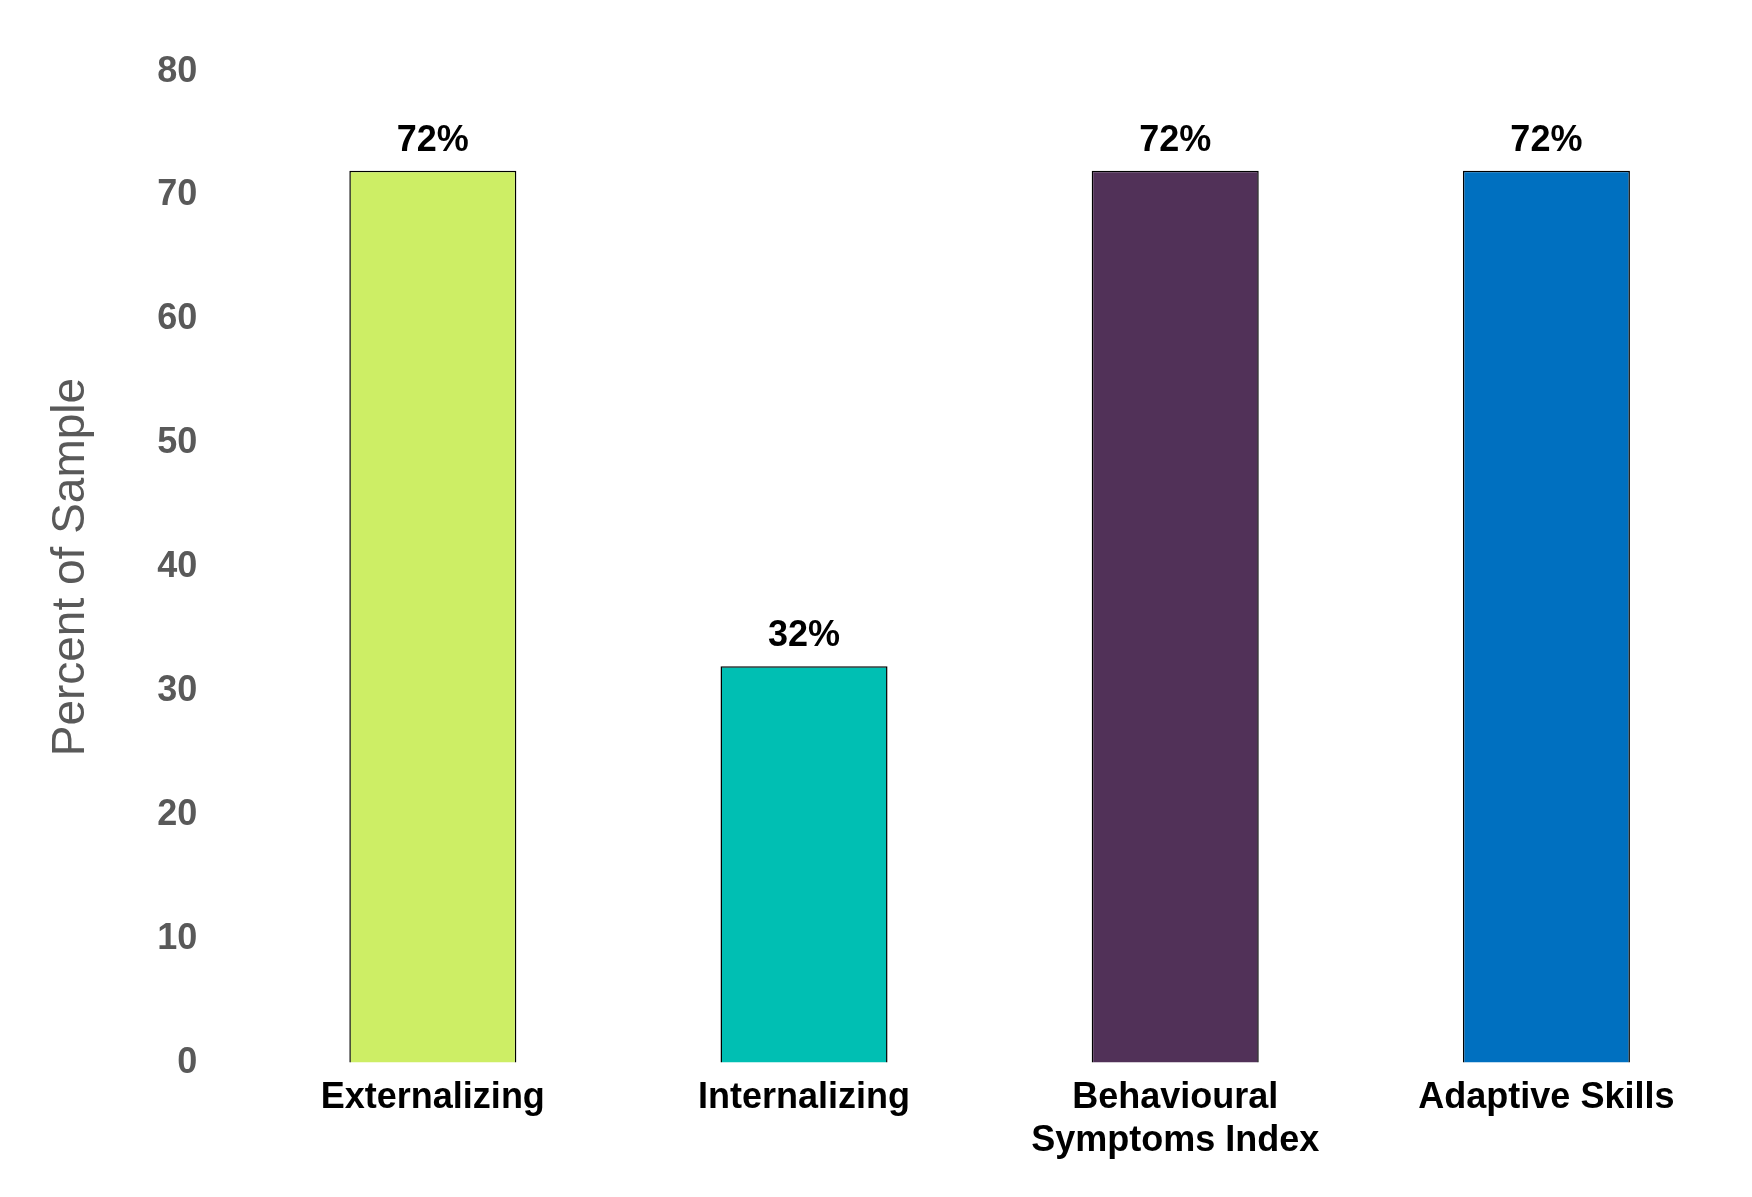 The width and height of the screenshot is (1752, 1197). I want to click on y-tick-label: 0, so click(187, 1060).